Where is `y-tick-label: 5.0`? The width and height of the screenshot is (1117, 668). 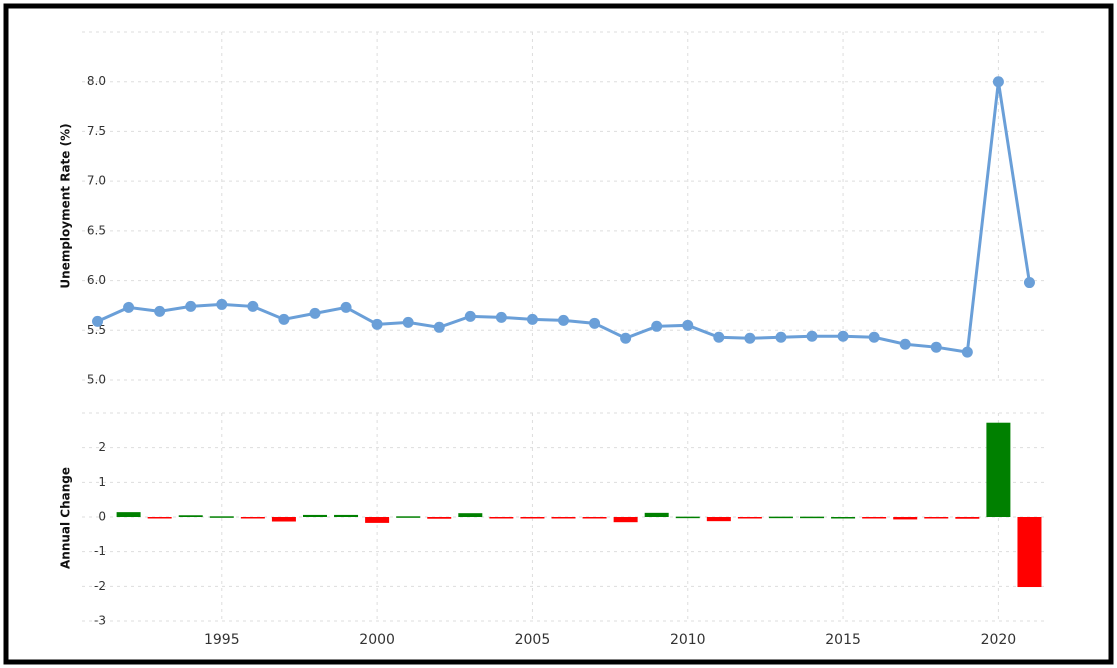 y-tick-label: 5.0 is located at coordinates (96, 380).